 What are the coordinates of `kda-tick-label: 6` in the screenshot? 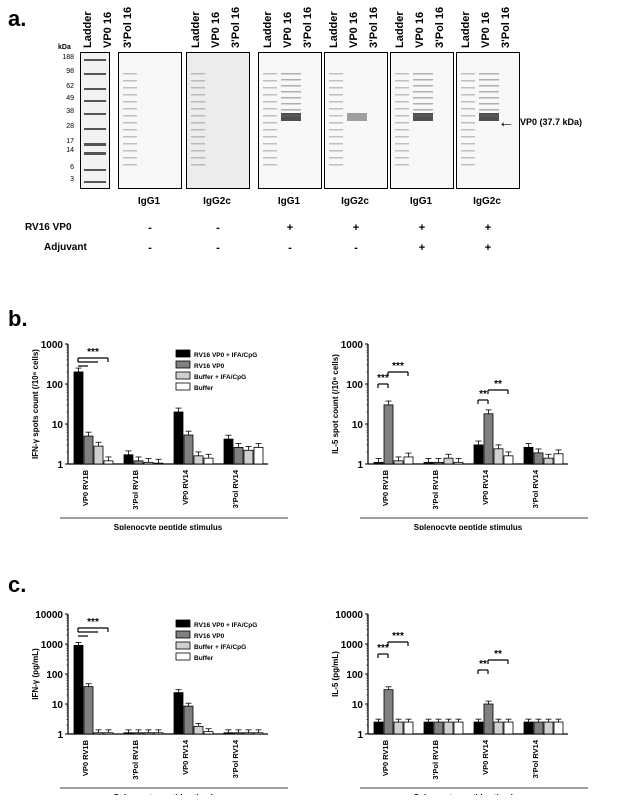 It's located at (72, 167).